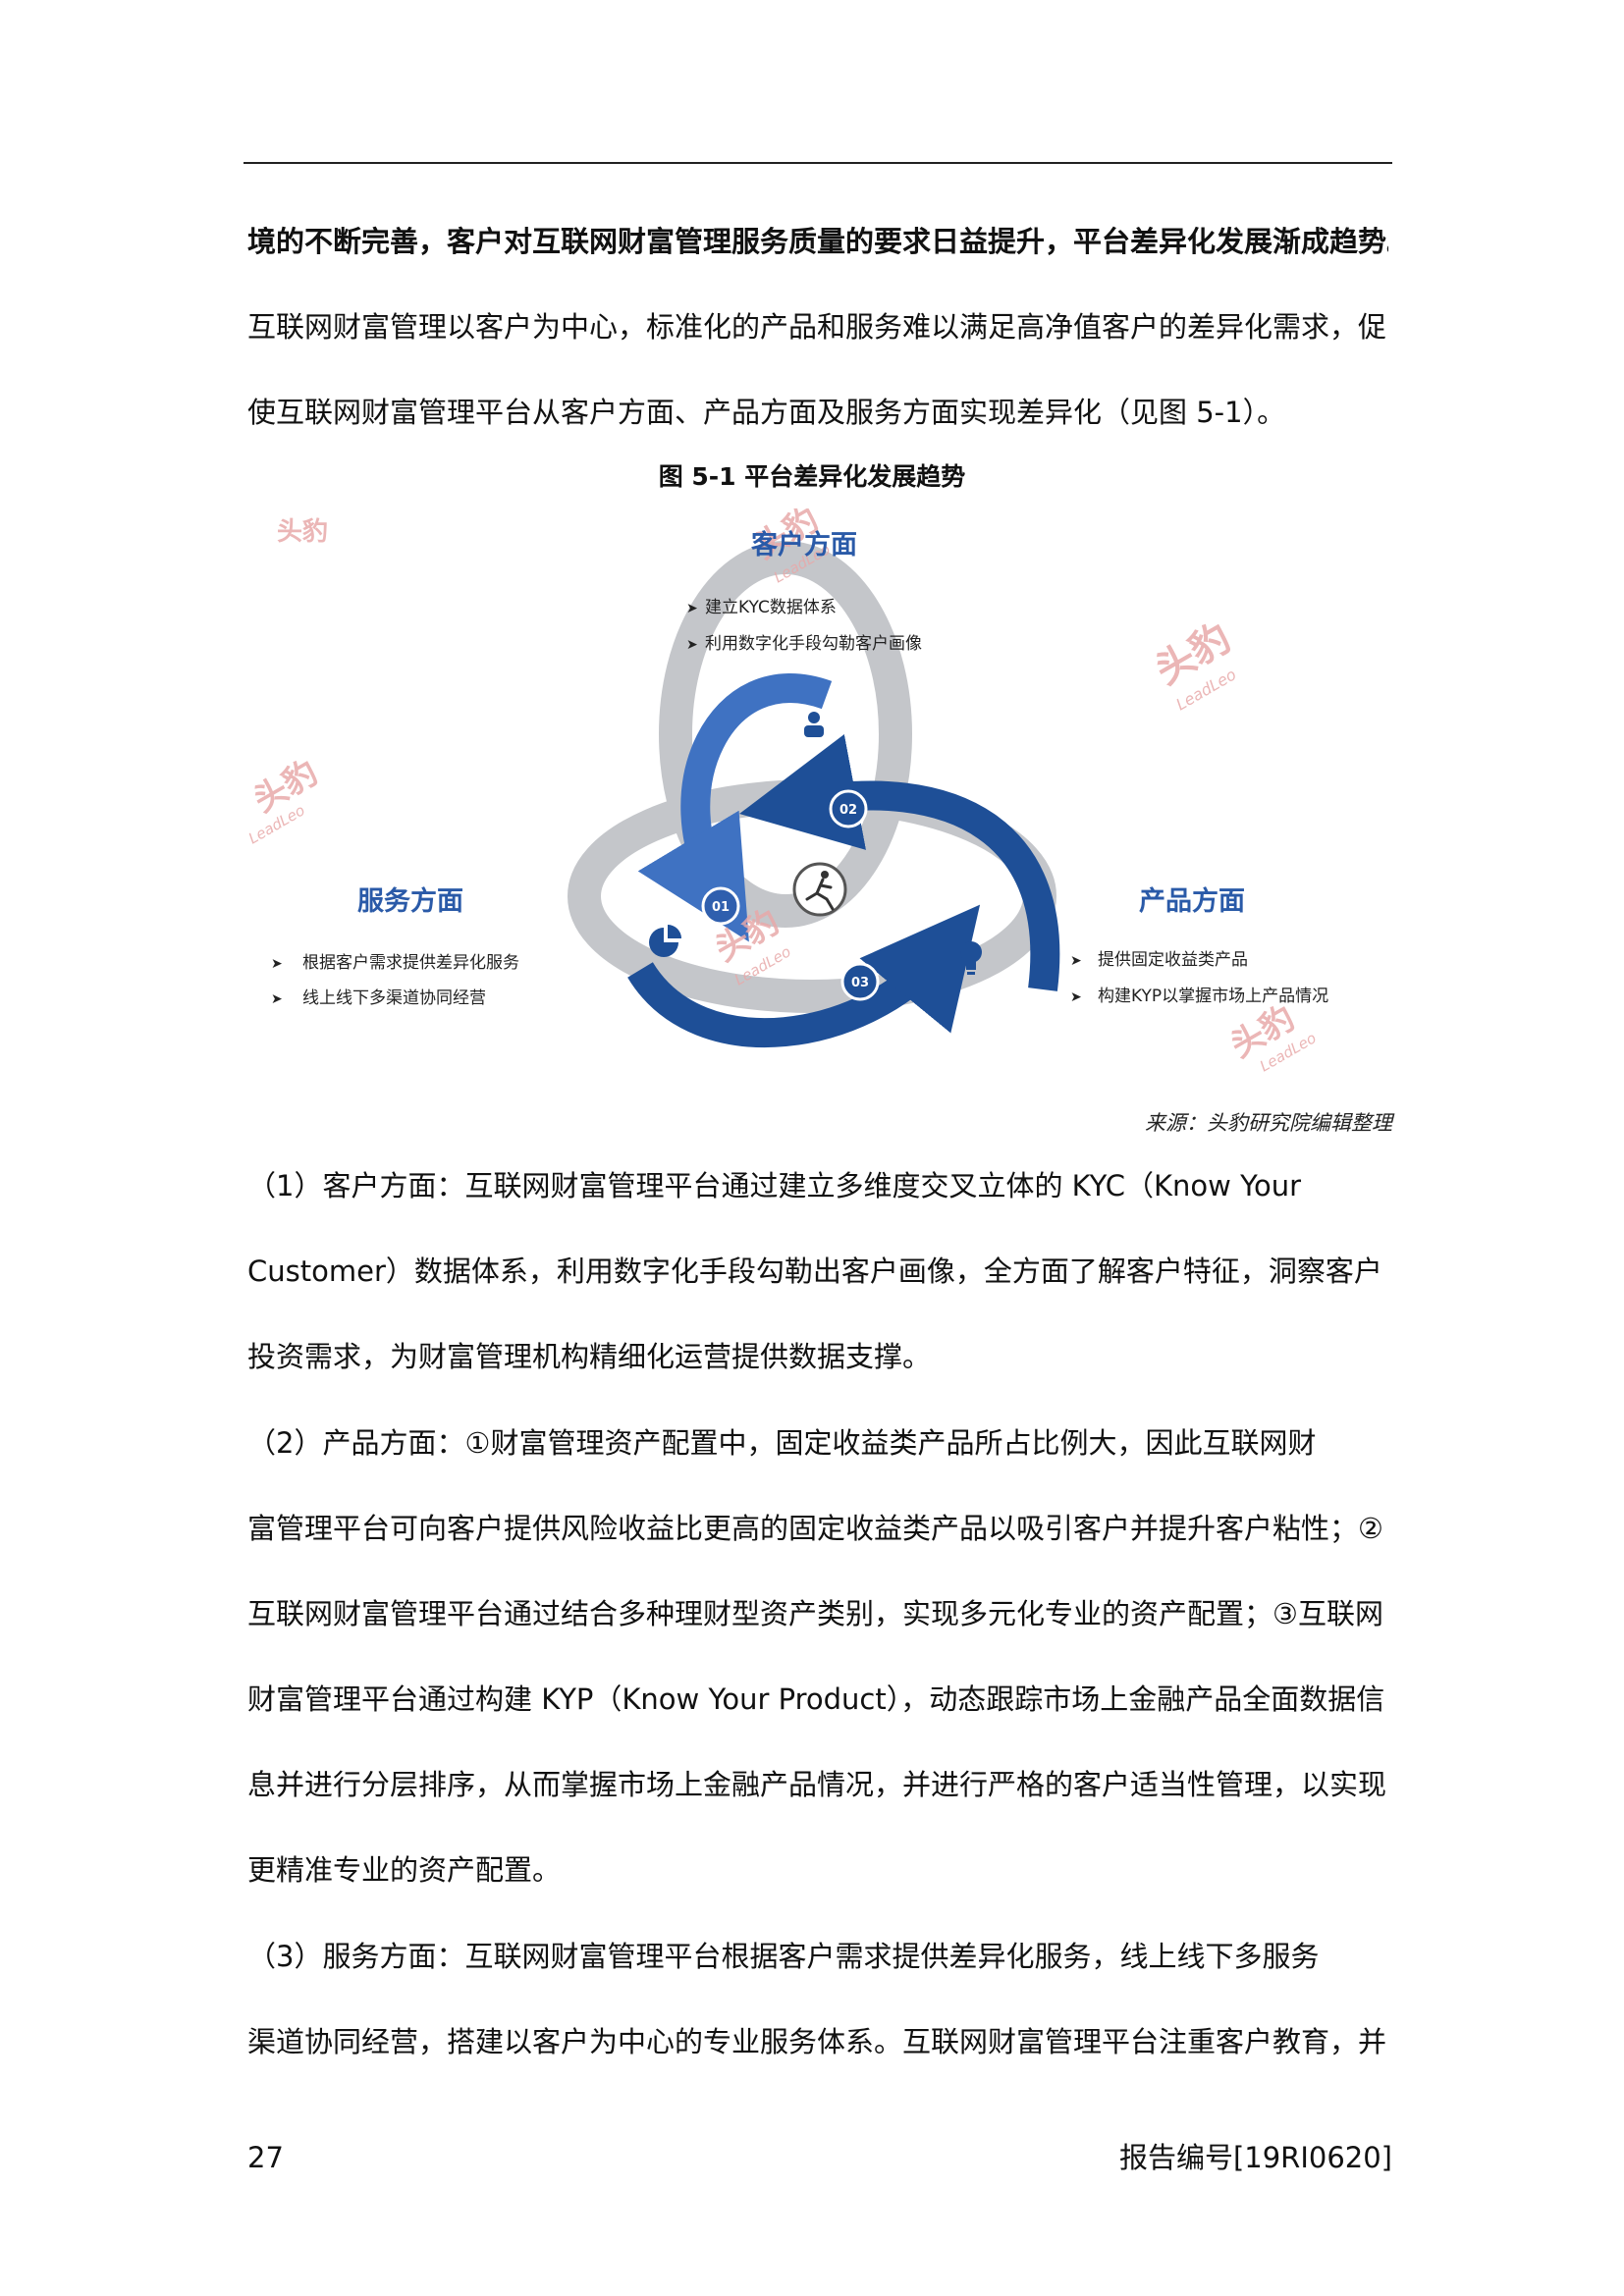 This screenshot has height=2296, width=1624. I want to click on svg-text: 02, so click(848, 810).